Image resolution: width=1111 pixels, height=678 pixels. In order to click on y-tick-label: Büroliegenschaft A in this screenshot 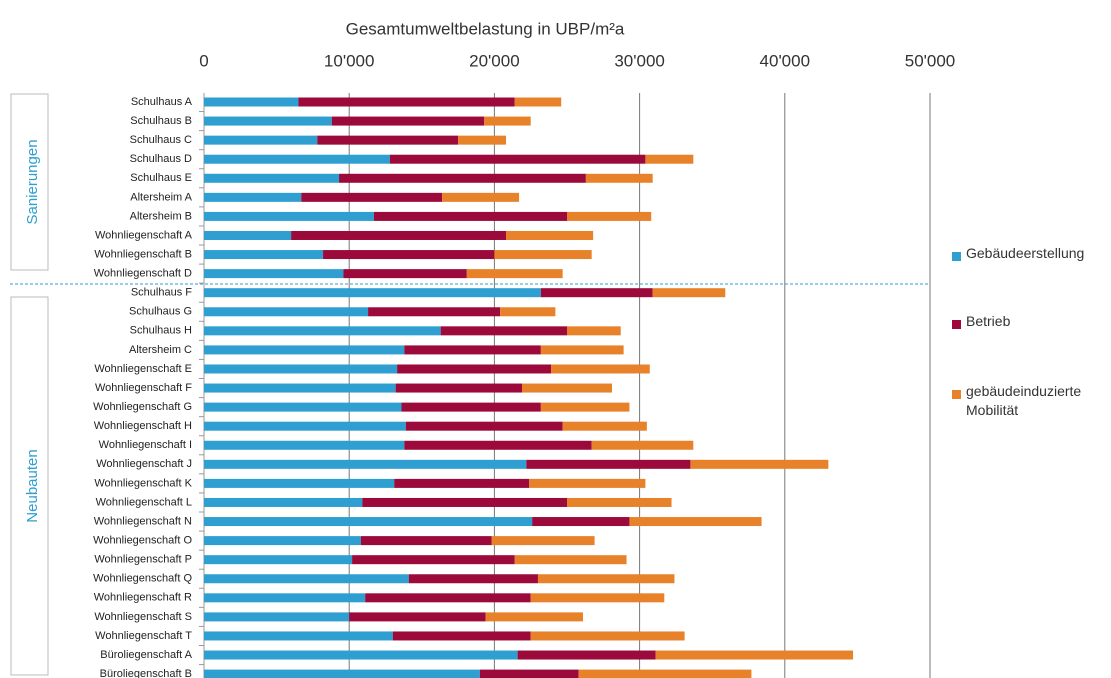, I will do `click(146, 655)`.